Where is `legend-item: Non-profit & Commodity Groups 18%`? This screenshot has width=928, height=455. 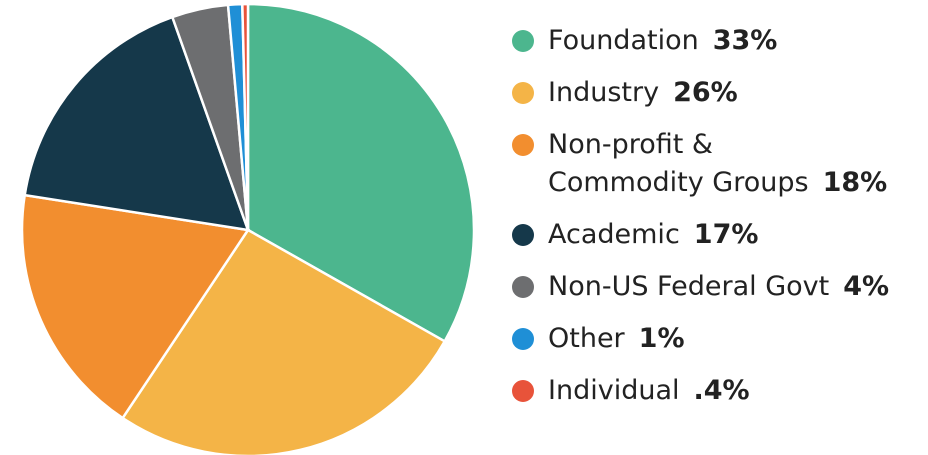
legend-item: Non-profit & Commodity Groups 18% is located at coordinates (700, 164).